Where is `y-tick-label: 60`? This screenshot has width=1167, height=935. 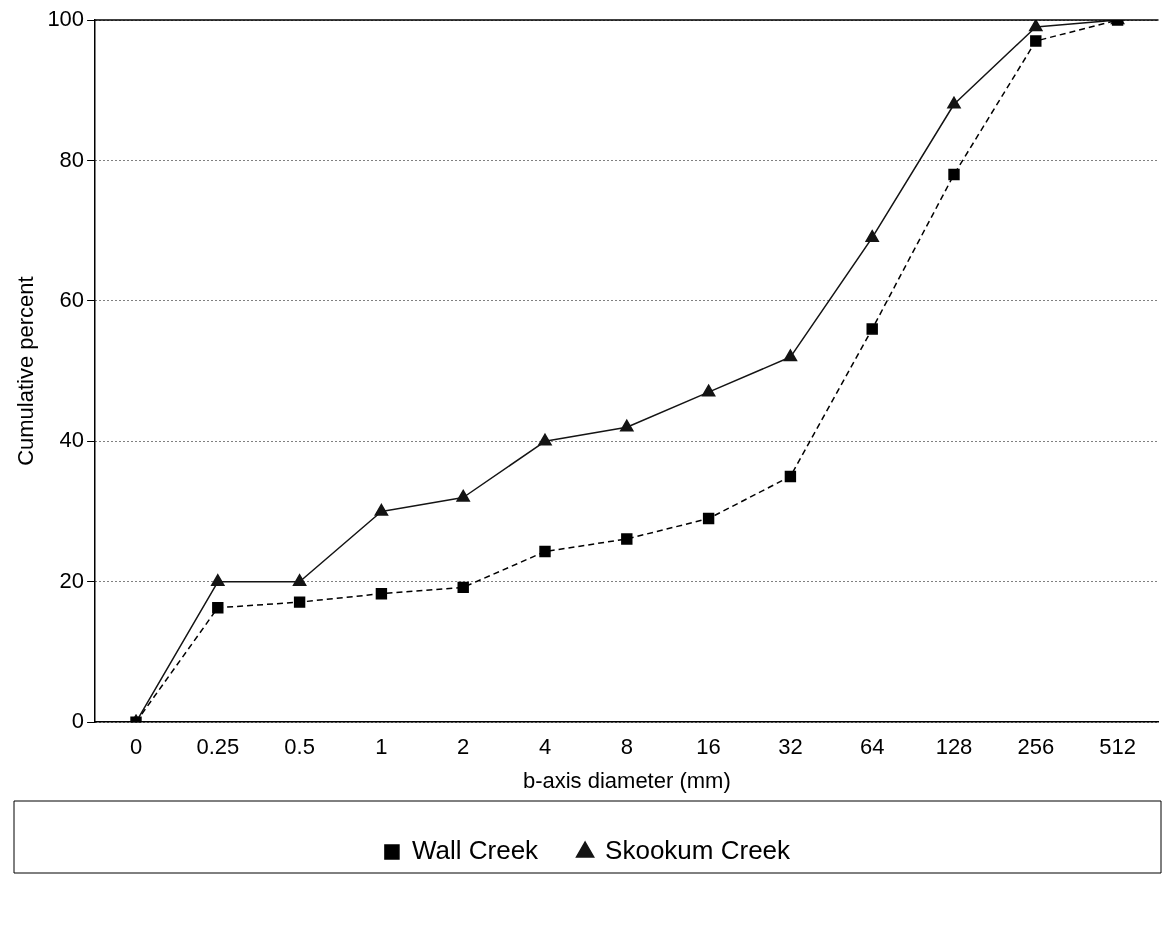
y-tick-label: 60 is located at coordinates (72, 299).